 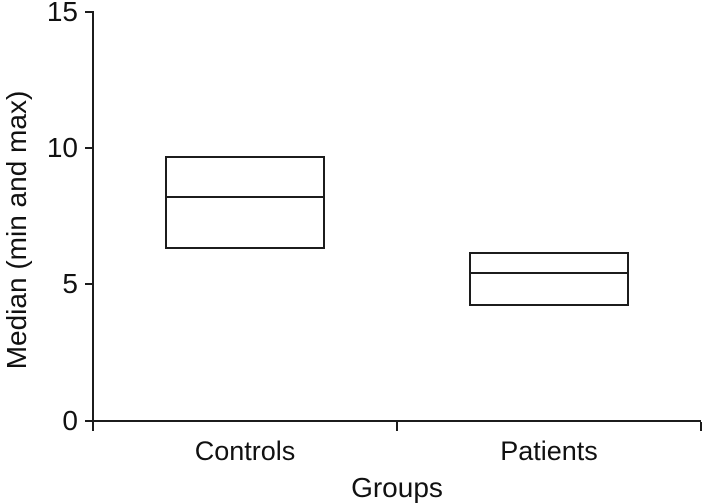 What do you see at coordinates (244, 202) in the screenshot?
I see `box-controls` at bounding box center [244, 202].